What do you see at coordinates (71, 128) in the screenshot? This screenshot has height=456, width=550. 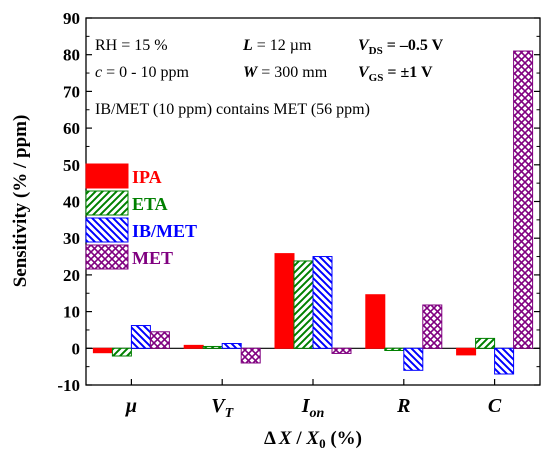 I see `y-tick-label: 60` at bounding box center [71, 128].